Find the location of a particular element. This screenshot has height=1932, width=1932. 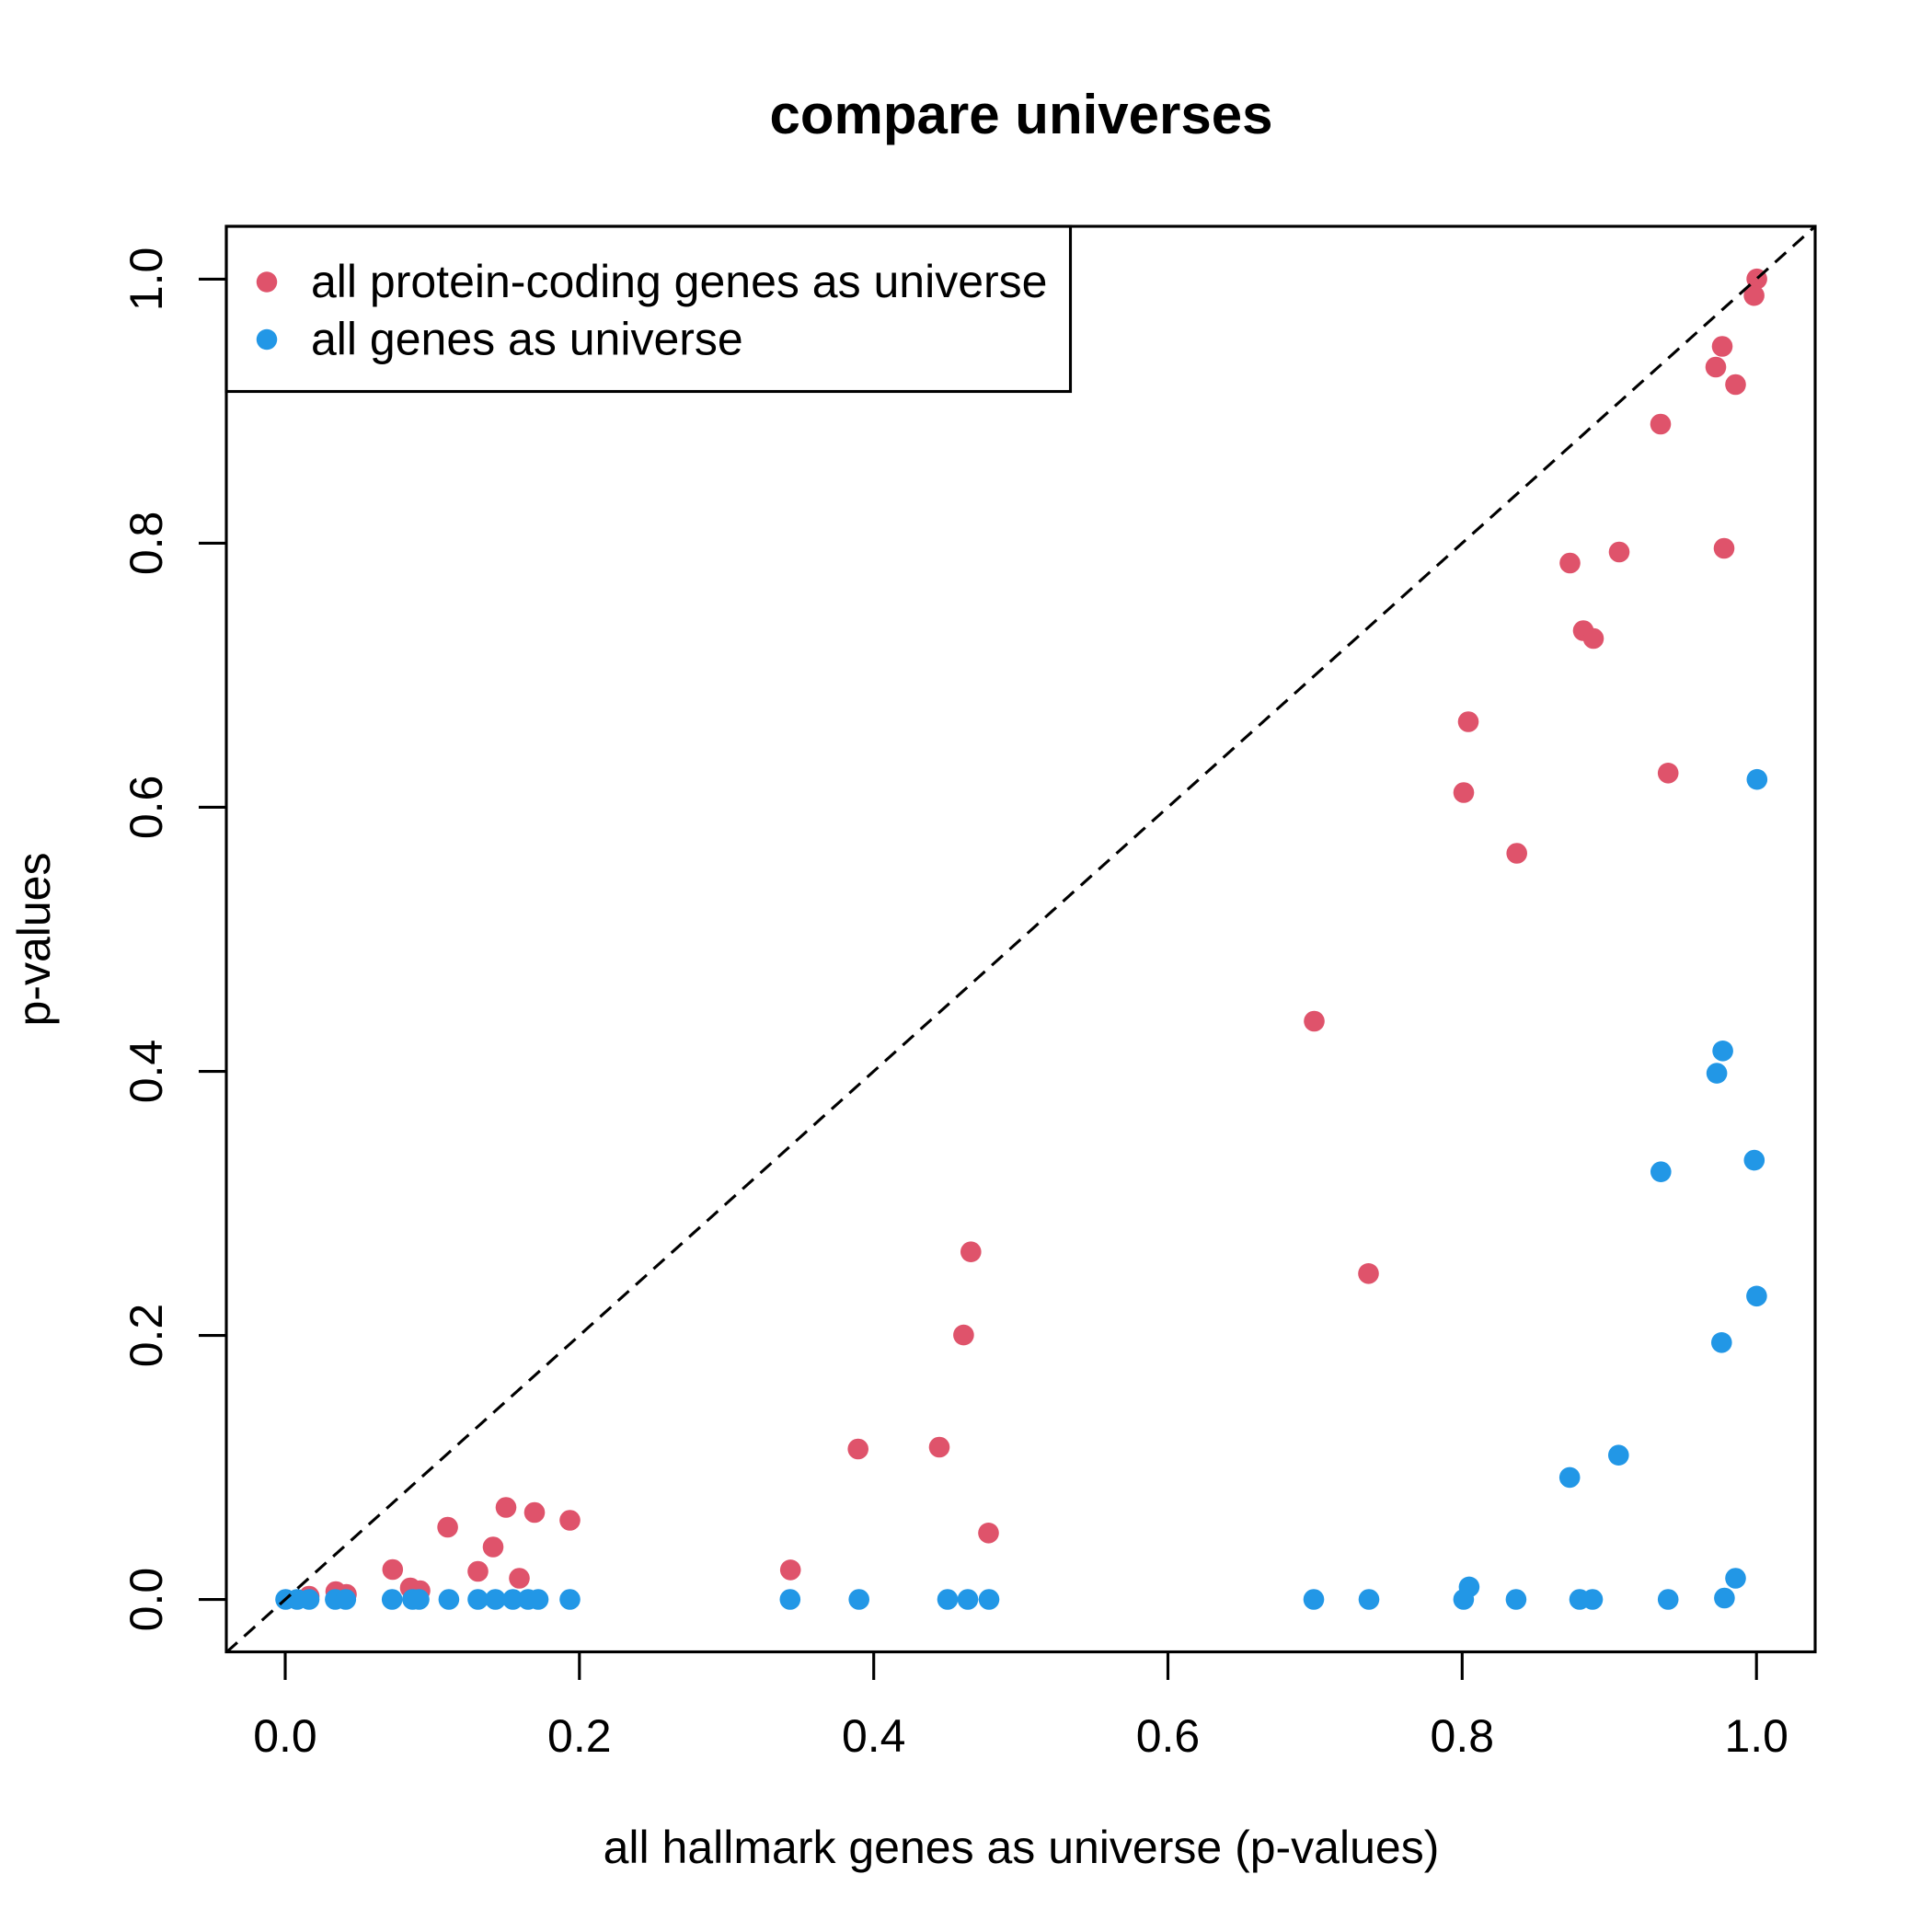

svg-text:all protein-coding genes as un: all protein-coding genes as universe is located at coordinates (679, 281).